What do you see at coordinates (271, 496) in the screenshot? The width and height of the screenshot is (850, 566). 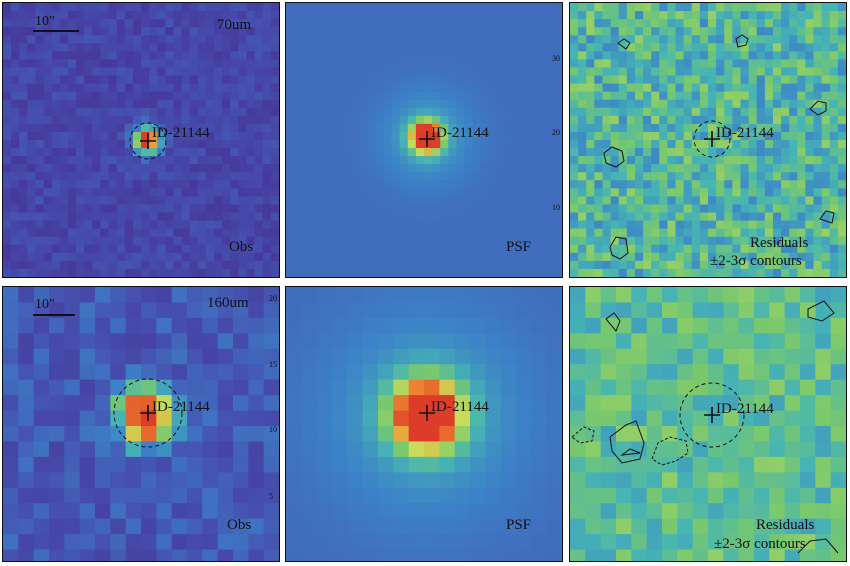 I see `tick-label-5: 5` at bounding box center [271, 496].